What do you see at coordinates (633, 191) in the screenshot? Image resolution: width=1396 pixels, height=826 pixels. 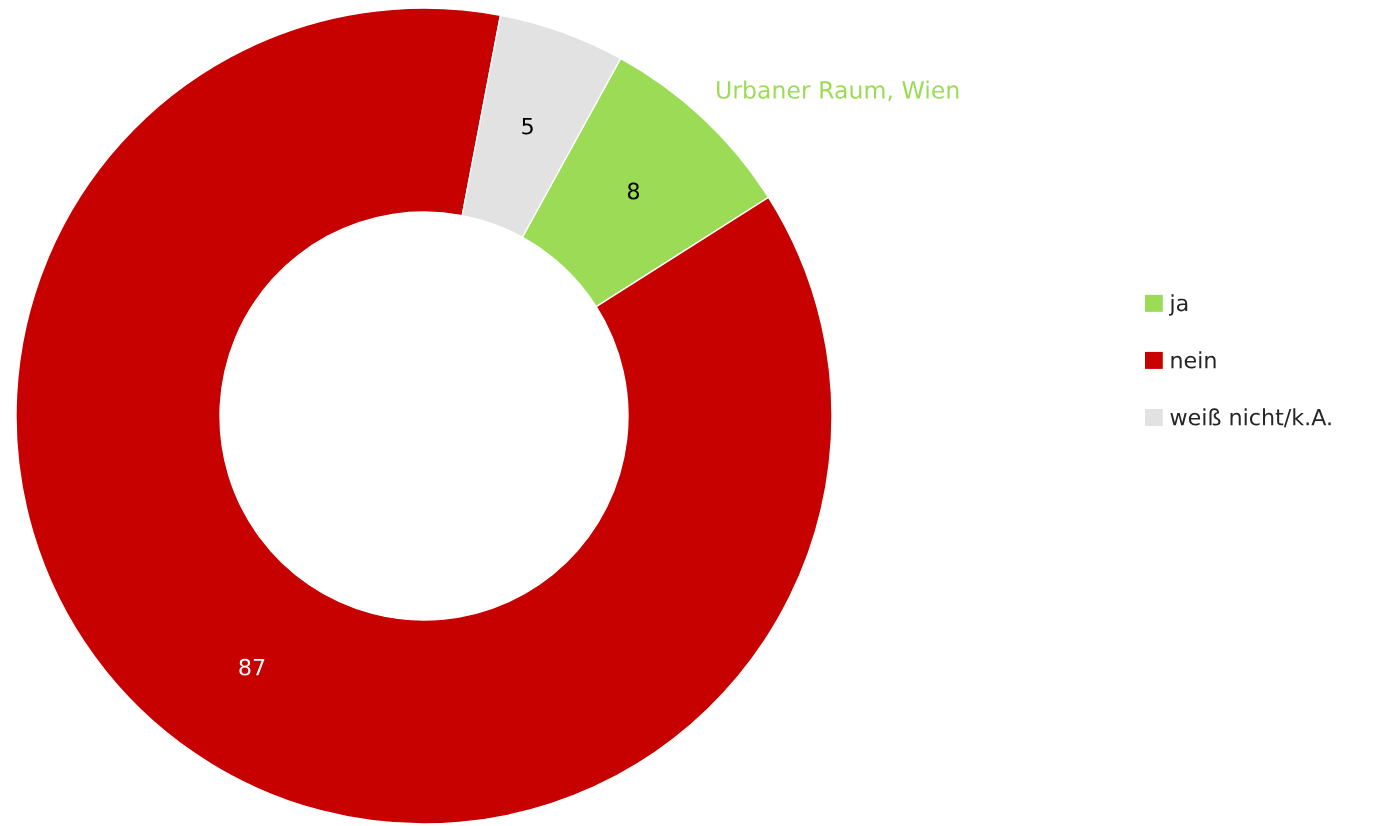 I see `data-label: 8` at bounding box center [633, 191].